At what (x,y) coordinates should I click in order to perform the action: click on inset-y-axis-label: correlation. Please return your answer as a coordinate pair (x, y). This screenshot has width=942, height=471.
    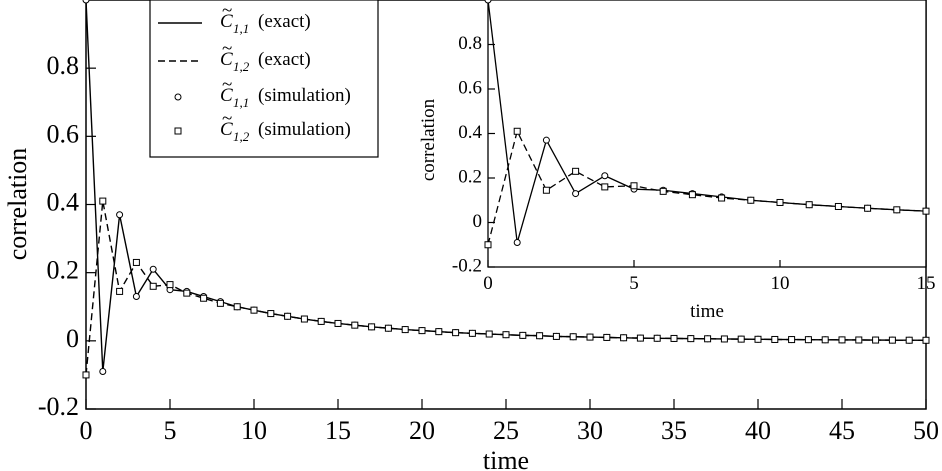
    Looking at the image, I should click on (428, 139).